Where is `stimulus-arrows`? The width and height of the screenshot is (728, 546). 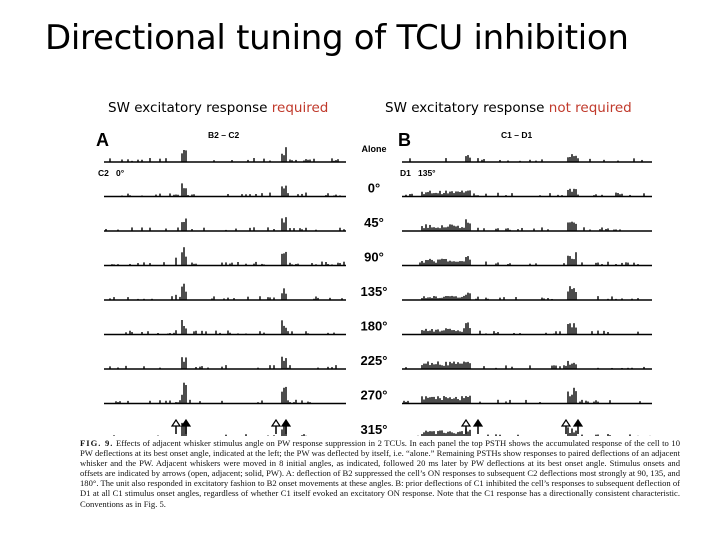 stimulus-arrows is located at coordinates (377, 426).